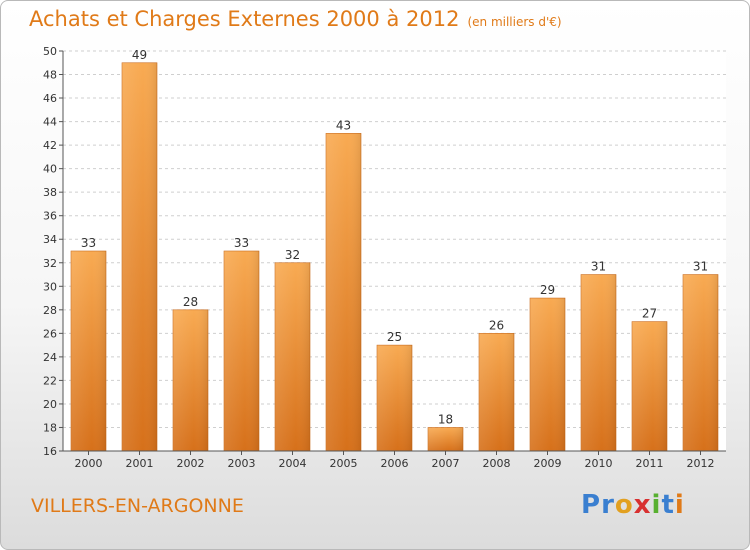  I want to click on y-tick-label: 32, so click(50, 263).